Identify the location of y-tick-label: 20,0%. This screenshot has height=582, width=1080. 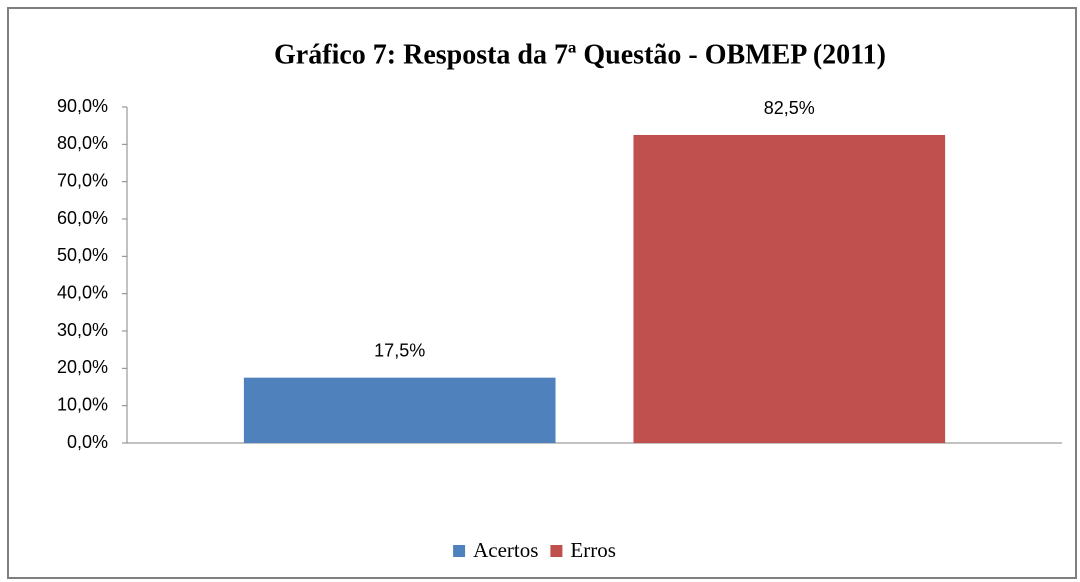
(82, 367).